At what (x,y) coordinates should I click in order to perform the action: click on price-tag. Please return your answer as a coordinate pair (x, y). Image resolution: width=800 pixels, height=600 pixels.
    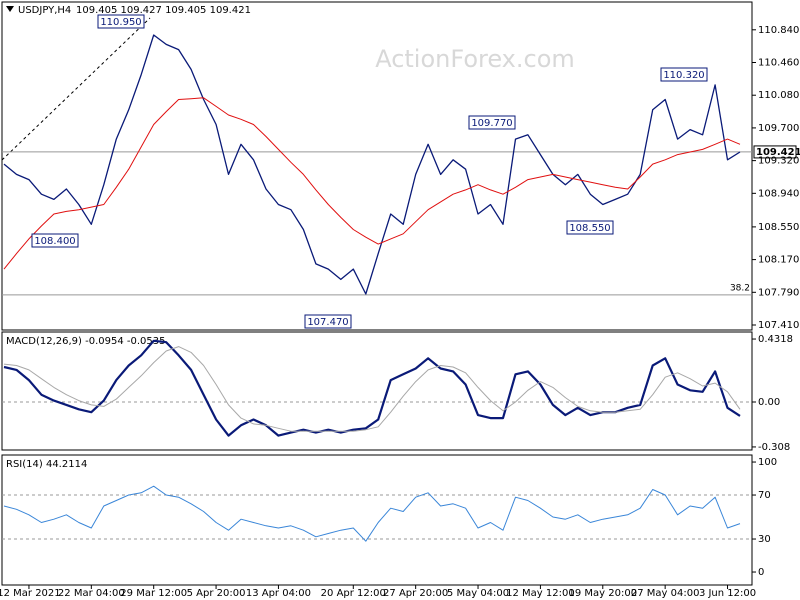
    Looking at the image, I should click on (775, 152).